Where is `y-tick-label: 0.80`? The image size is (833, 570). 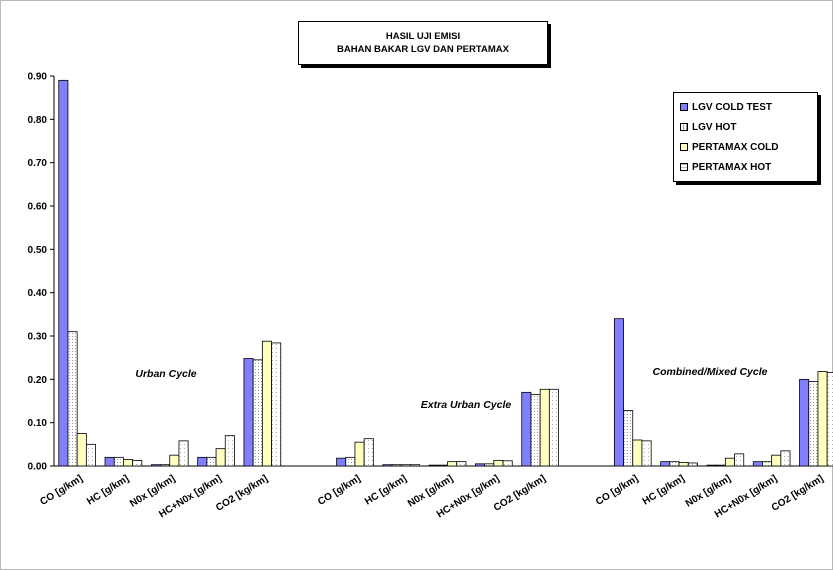 y-tick-label: 0.80 is located at coordinates (38, 120).